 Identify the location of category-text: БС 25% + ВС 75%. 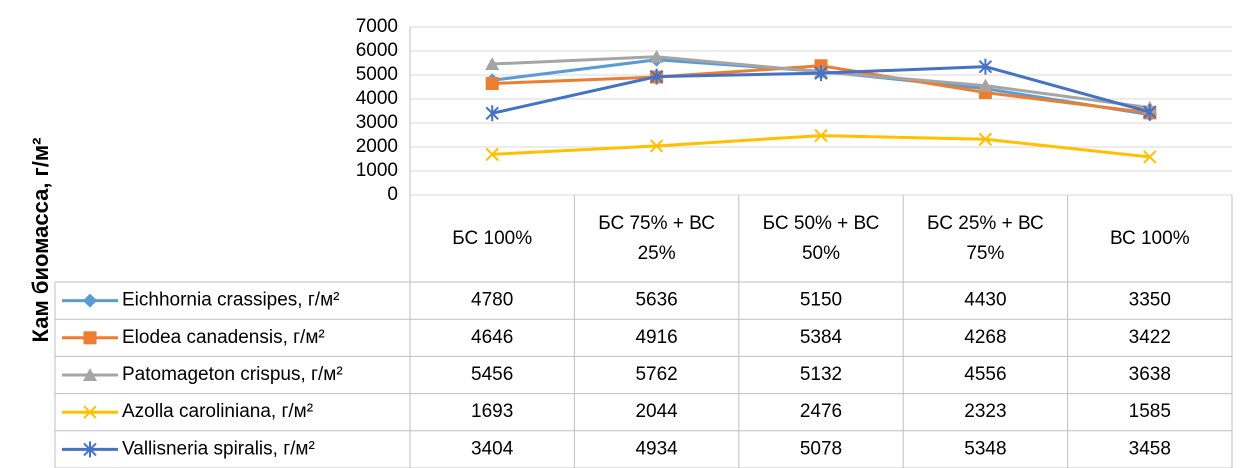
(985, 238).